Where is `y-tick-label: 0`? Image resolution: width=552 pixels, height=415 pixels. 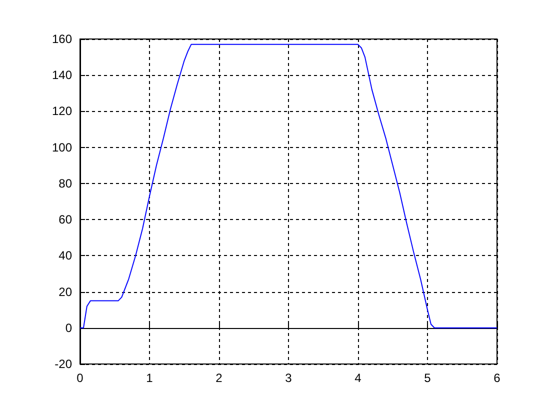 y-tick-label: 0 is located at coordinates (68, 327).